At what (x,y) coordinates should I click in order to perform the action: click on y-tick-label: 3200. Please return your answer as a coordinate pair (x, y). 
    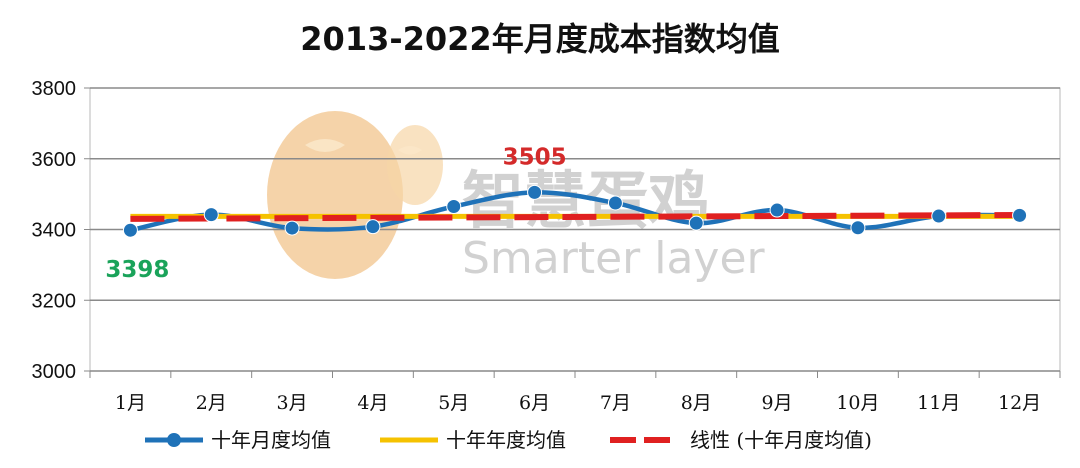
    Looking at the image, I should click on (54, 301).